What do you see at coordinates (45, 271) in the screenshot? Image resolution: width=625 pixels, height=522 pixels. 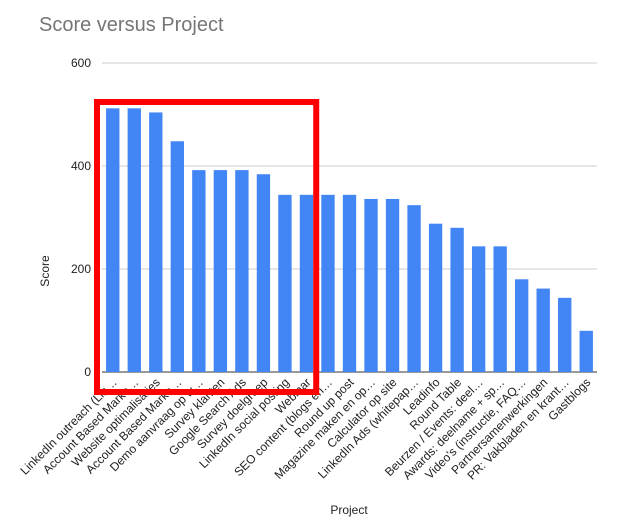 I see `y-axis-title: Score` at bounding box center [45, 271].